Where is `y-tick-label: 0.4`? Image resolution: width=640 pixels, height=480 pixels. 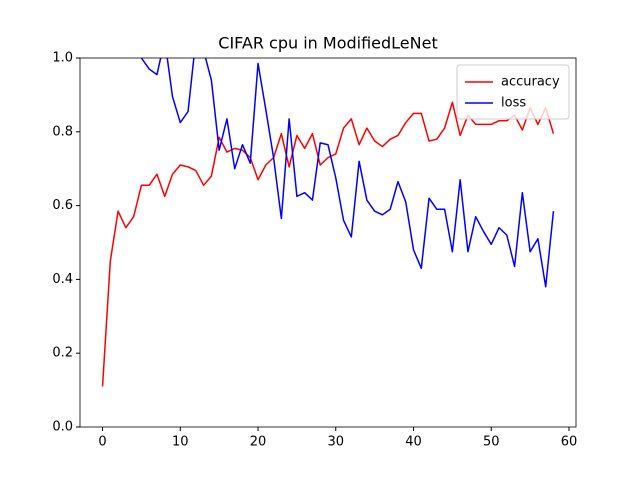 y-tick-label: 0.4 is located at coordinates (62, 279).